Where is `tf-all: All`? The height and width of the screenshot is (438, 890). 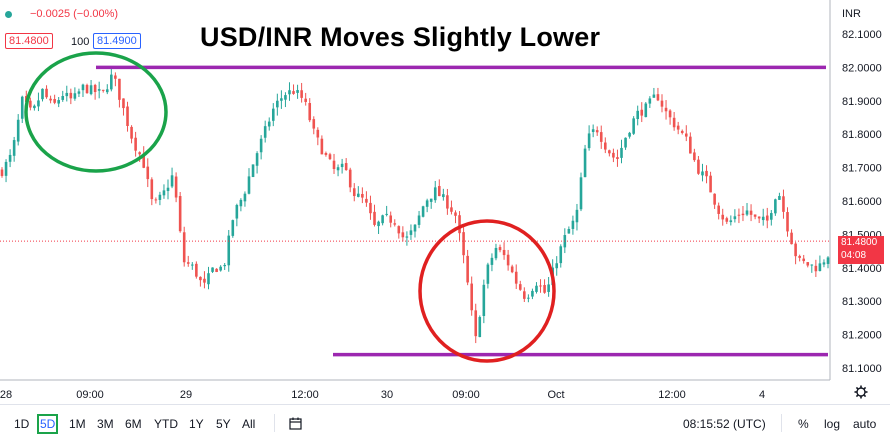
tf-all: All is located at coordinates (249, 424).